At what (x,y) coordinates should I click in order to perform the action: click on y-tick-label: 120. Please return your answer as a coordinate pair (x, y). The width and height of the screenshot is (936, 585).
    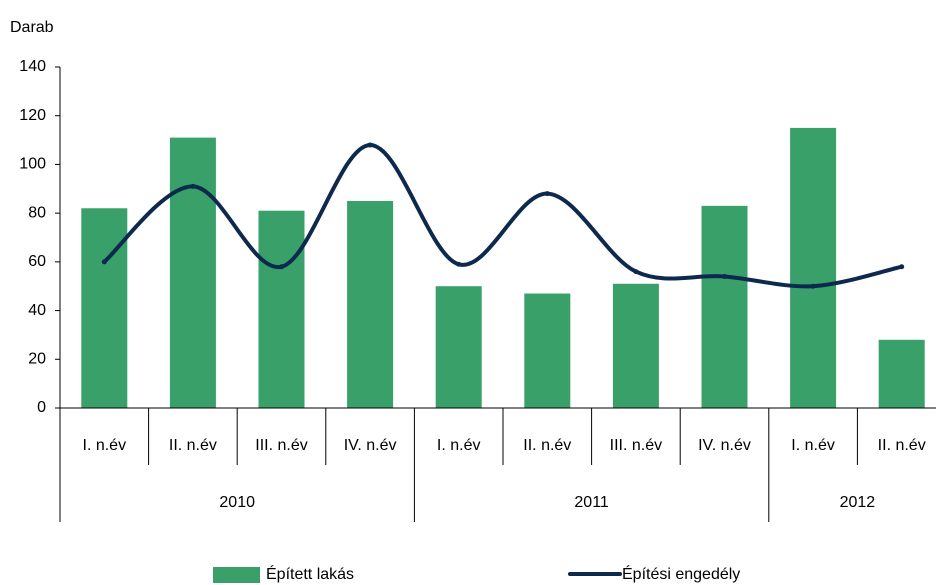
    Looking at the image, I should click on (32, 115).